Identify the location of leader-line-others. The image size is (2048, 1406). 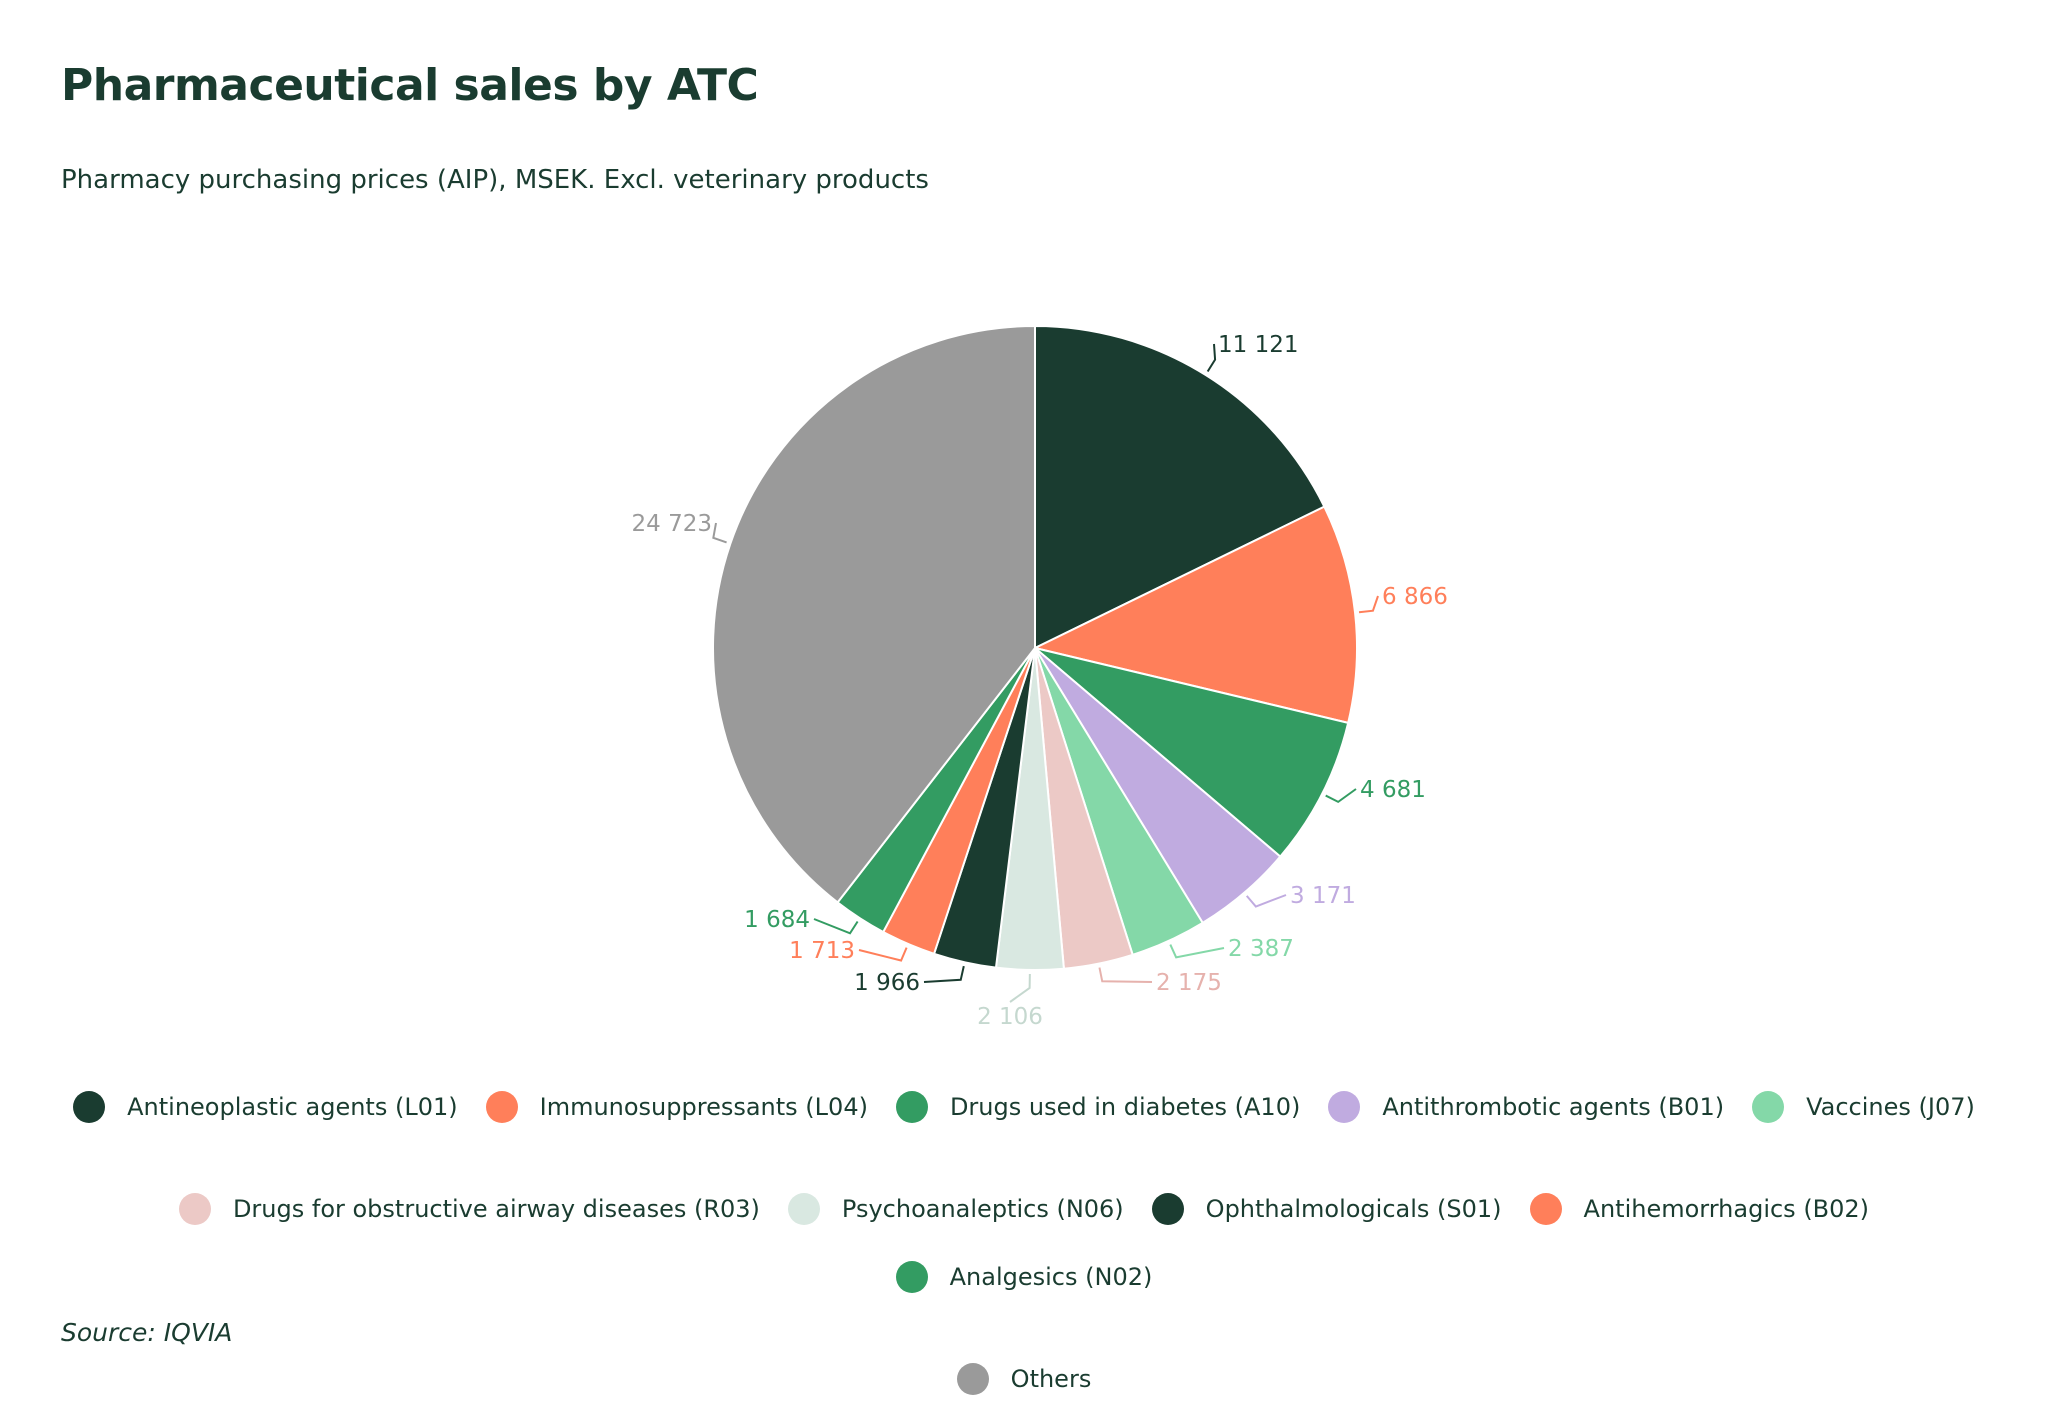
(719, 533).